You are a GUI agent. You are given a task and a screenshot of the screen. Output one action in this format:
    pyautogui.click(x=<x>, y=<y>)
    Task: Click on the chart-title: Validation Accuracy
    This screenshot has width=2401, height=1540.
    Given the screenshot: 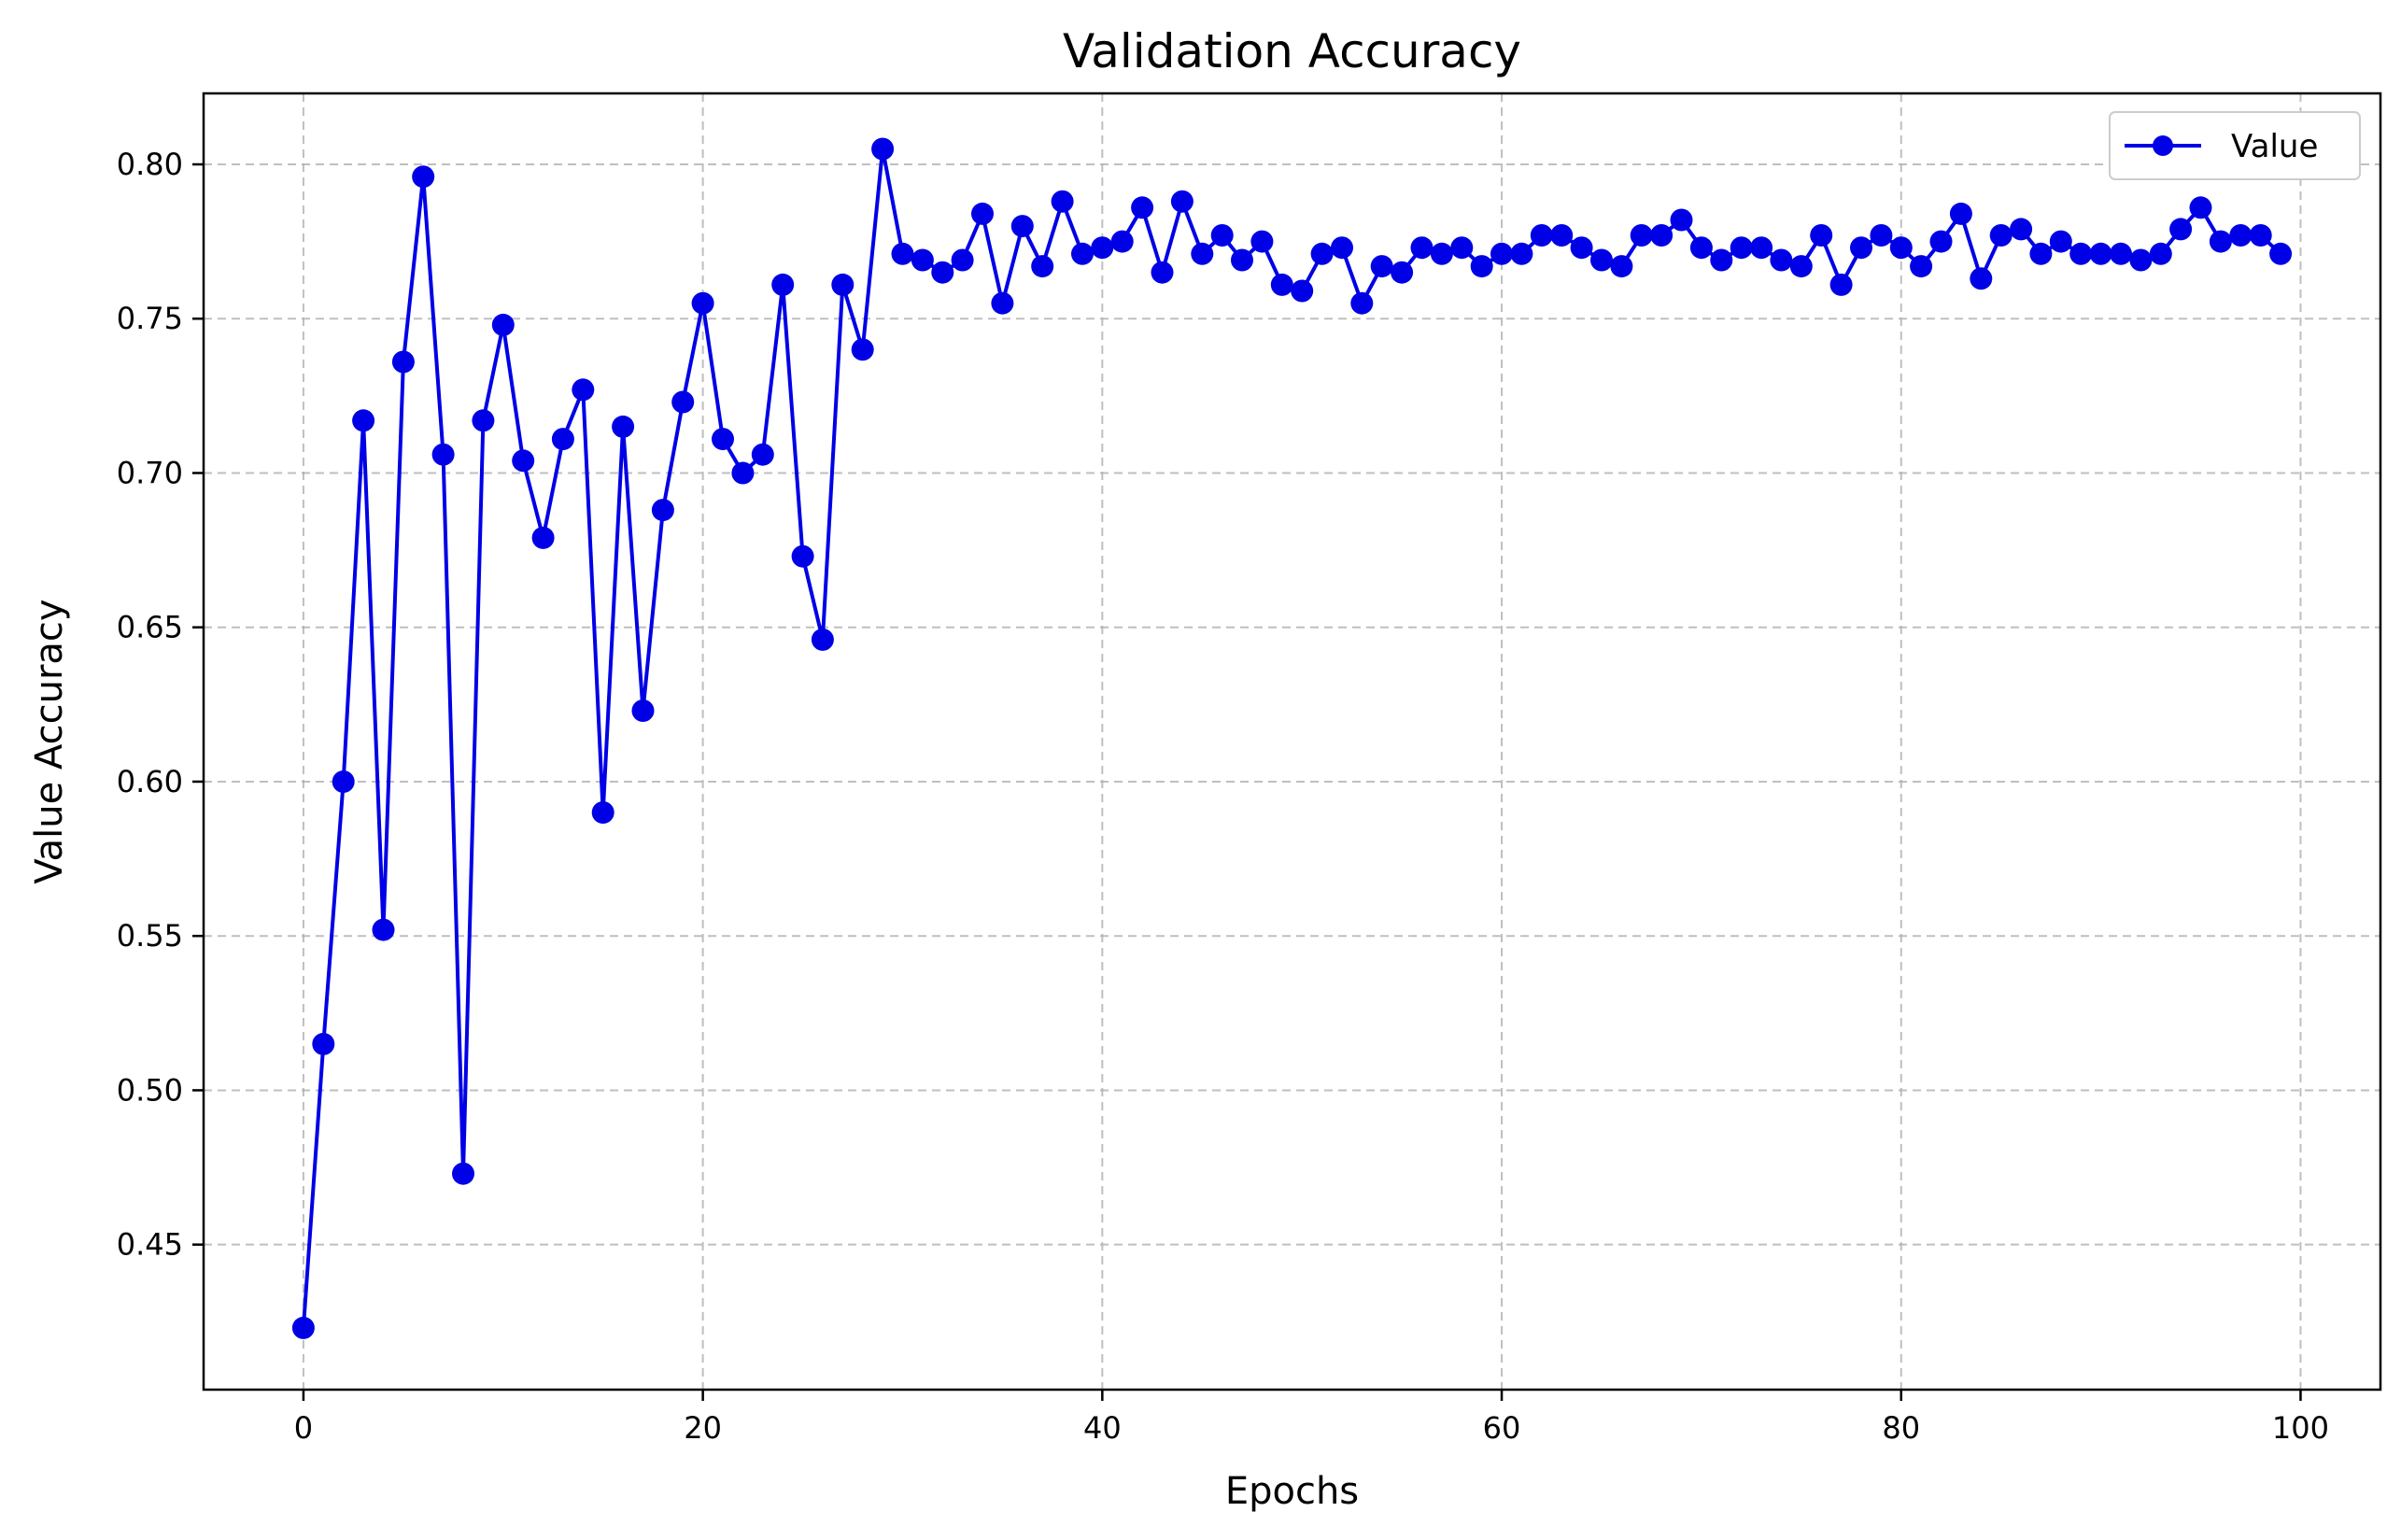 What is the action you would take?
    pyautogui.click(x=1292, y=51)
    